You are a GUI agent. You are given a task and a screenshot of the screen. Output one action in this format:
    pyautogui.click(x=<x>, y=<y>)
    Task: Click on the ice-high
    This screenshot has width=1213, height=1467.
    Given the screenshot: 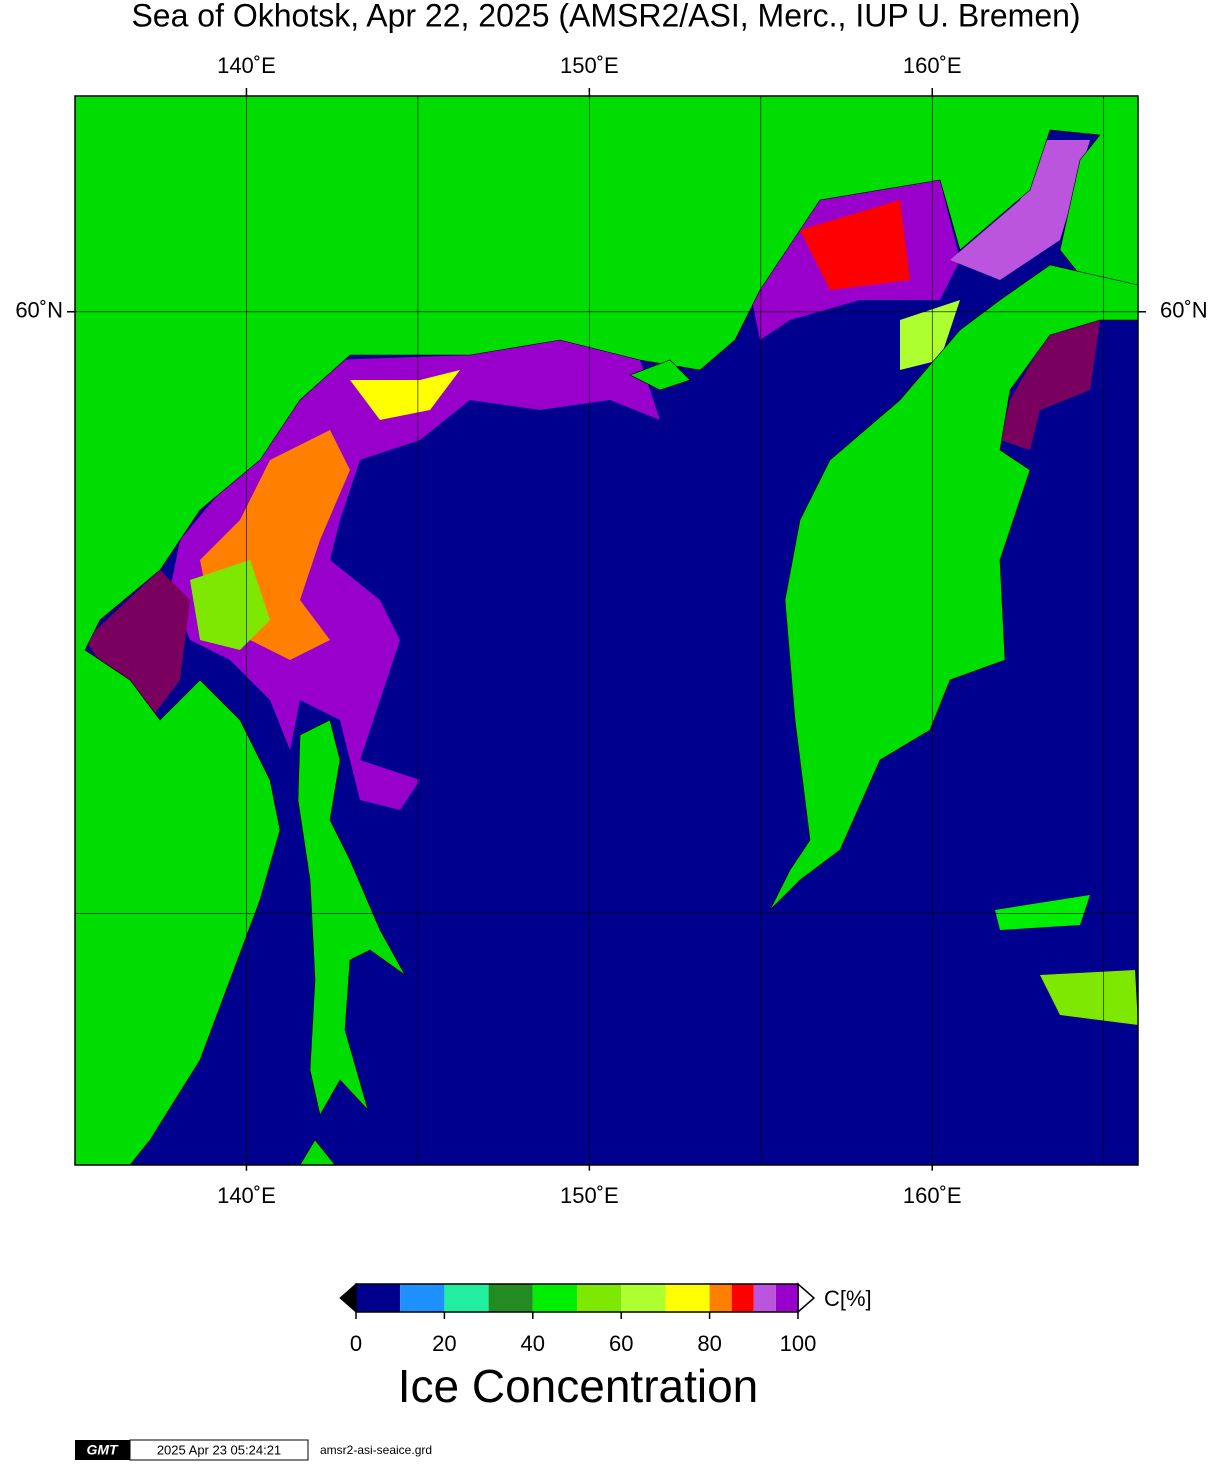 What is the action you would take?
    pyautogui.click(x=1020, y=210)
    